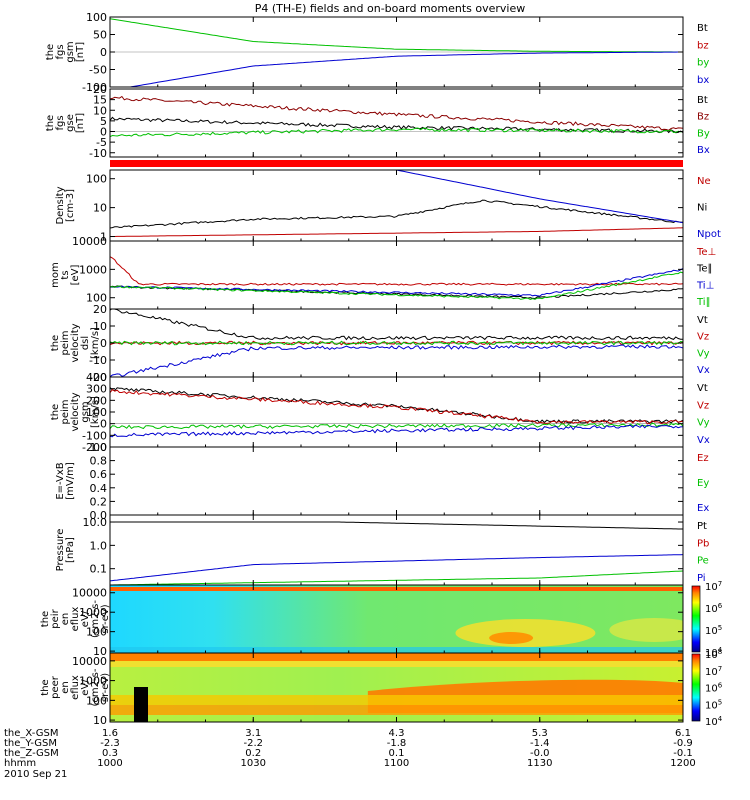  I want to click on ion-flux-core, so click(511, 638).